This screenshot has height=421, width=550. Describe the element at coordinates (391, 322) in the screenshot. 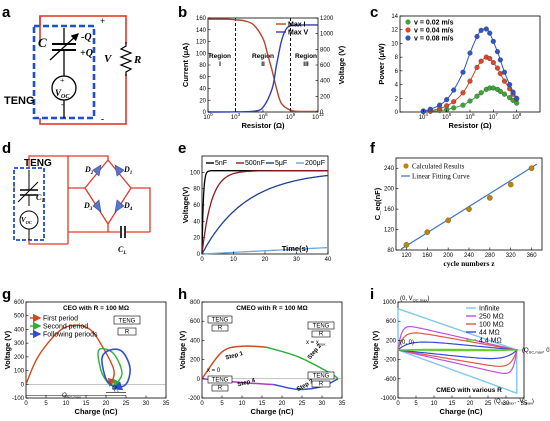

I see `y-tick-label: 600` at that location.